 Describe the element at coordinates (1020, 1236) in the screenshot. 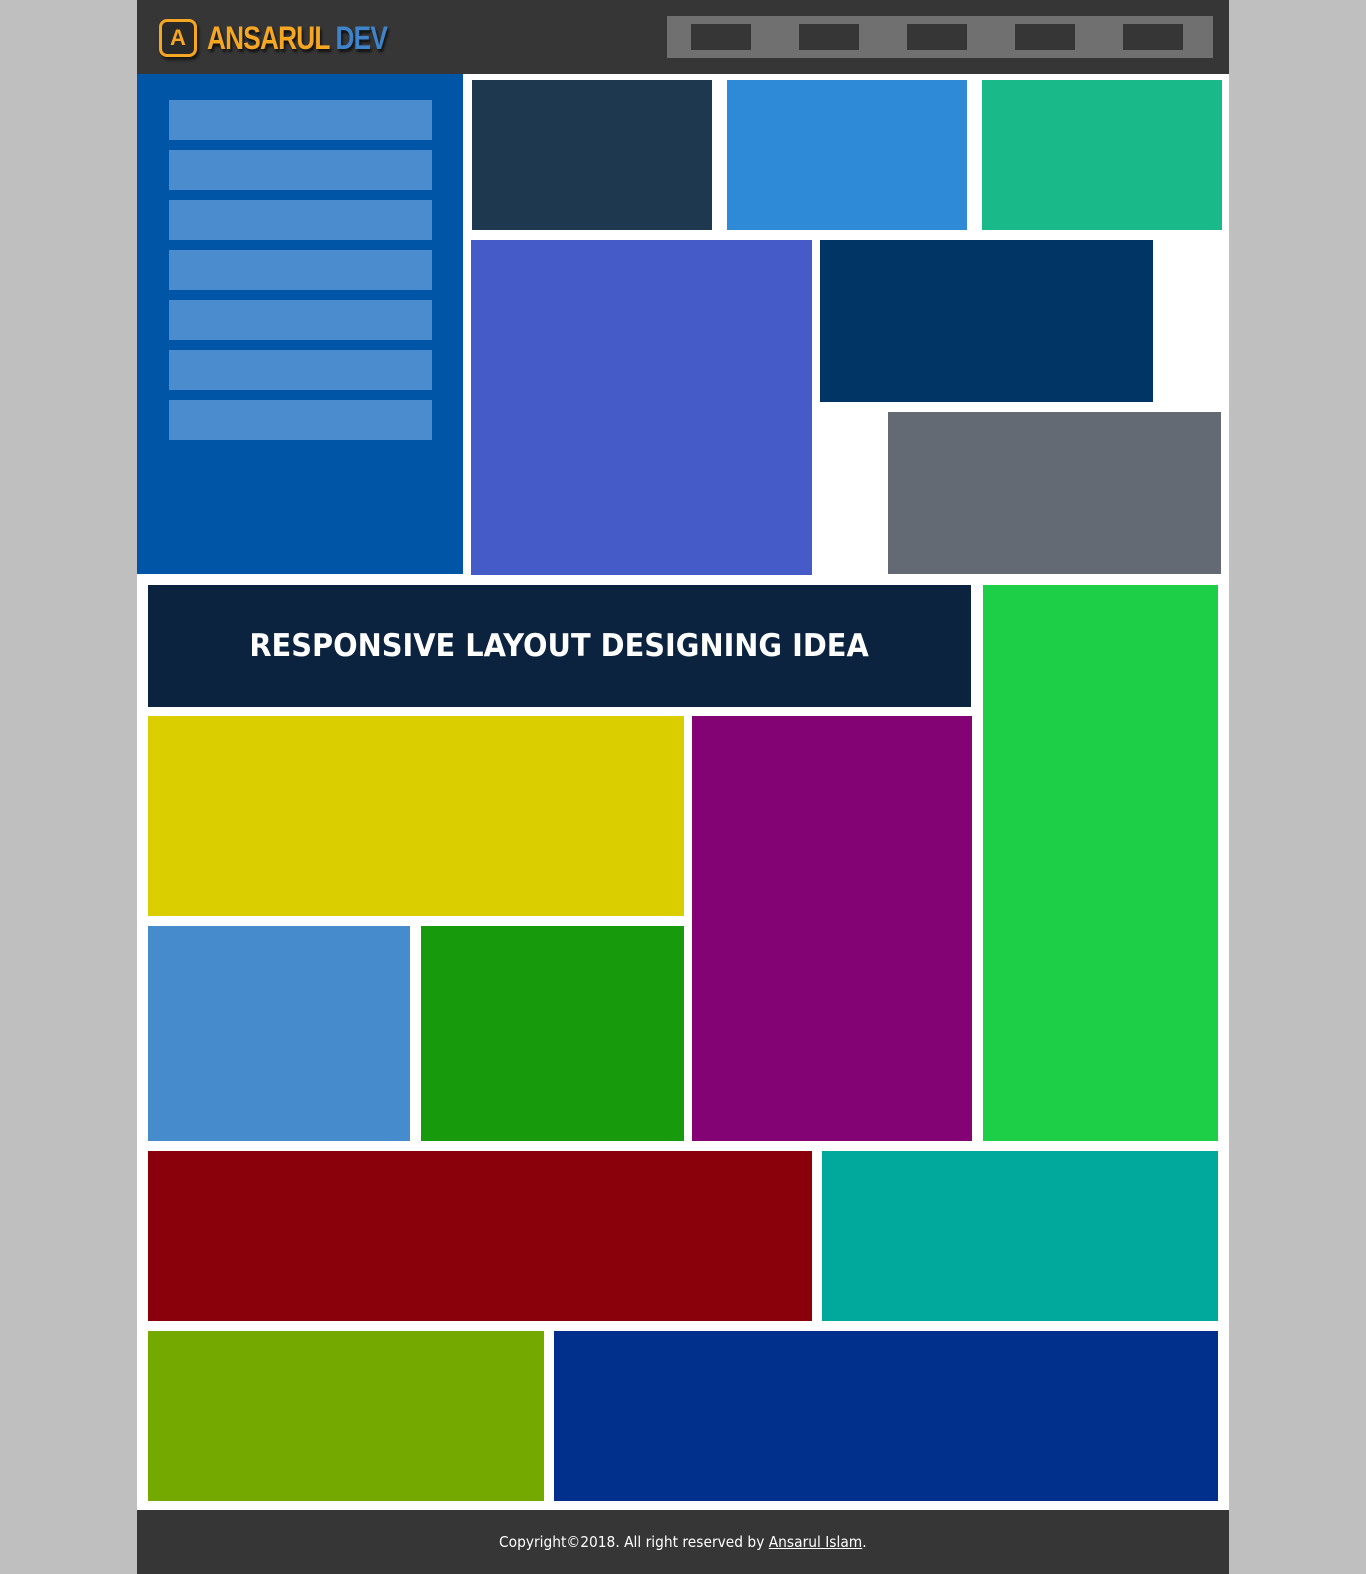

I see `teal-block` at that location.